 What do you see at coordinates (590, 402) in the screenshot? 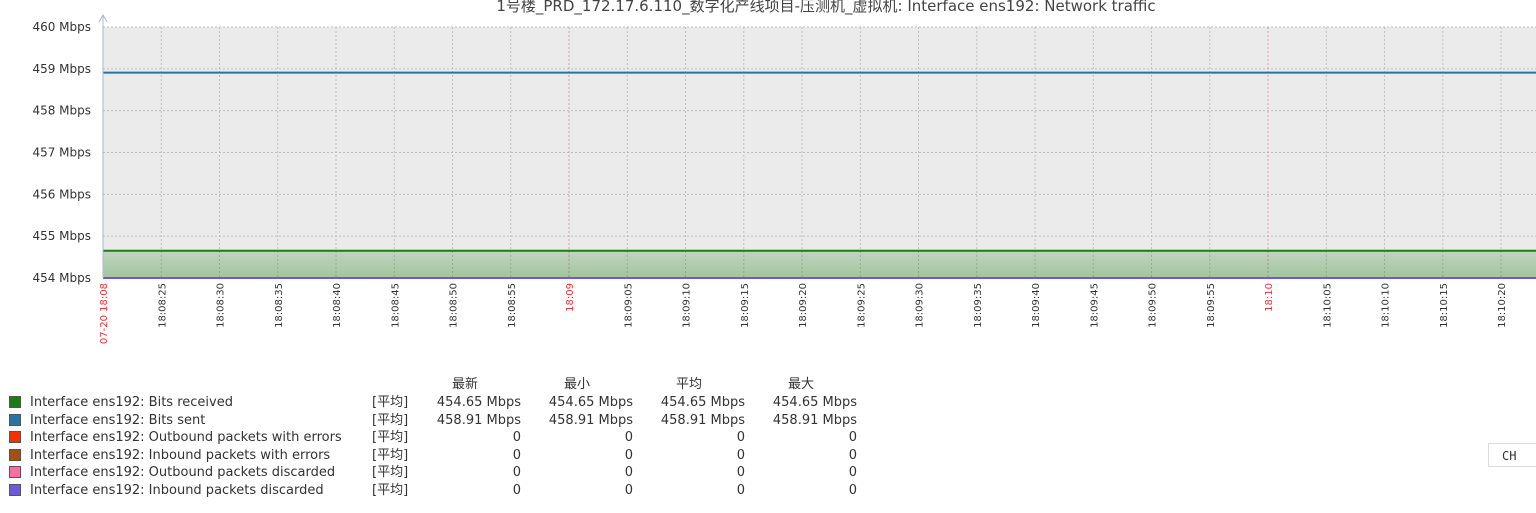
I see `legend-value-min: 454.65 Mbps` at bounding box center [590, 402].